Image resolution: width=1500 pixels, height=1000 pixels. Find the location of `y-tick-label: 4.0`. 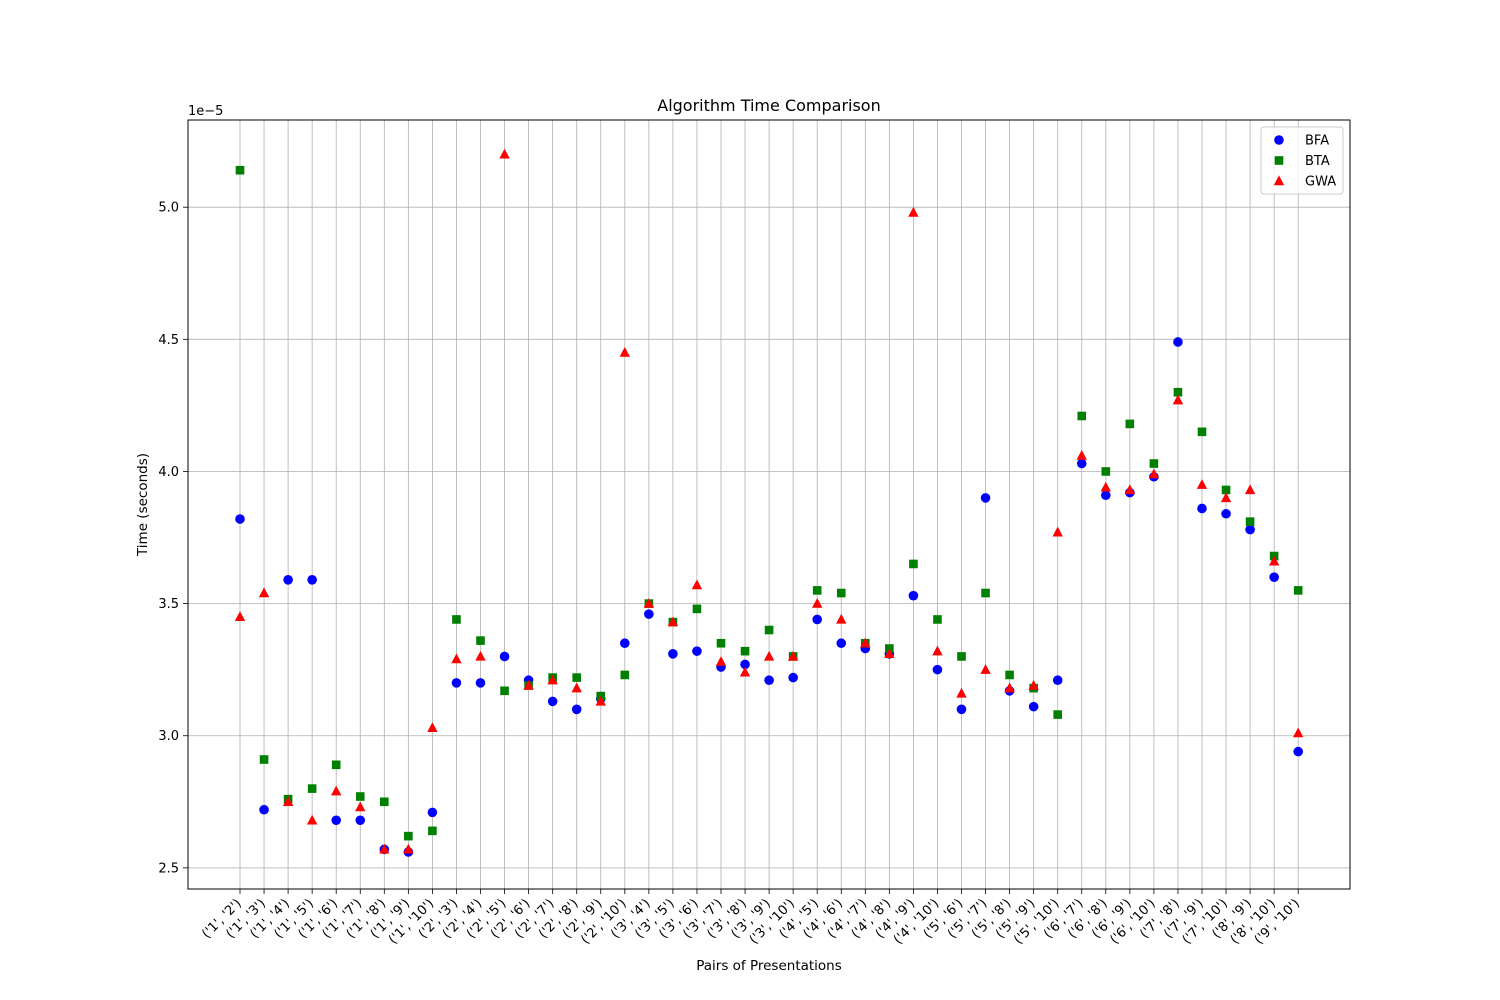

y-tick-label: 4.0 is located at coordinates (168, 472).